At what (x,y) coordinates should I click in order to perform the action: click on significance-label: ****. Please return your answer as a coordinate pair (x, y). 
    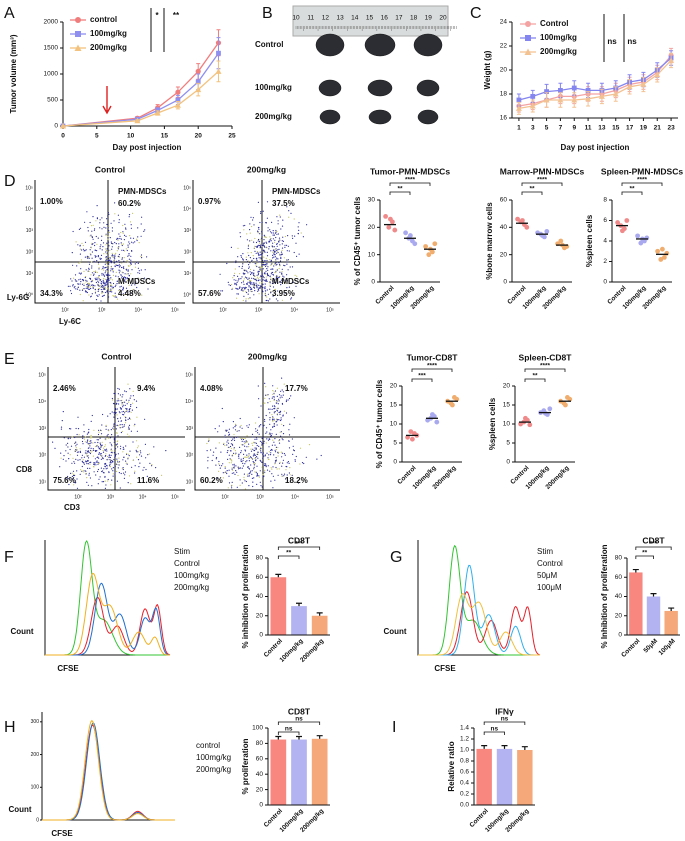
    Looking at the image, I should click on (542, 180).